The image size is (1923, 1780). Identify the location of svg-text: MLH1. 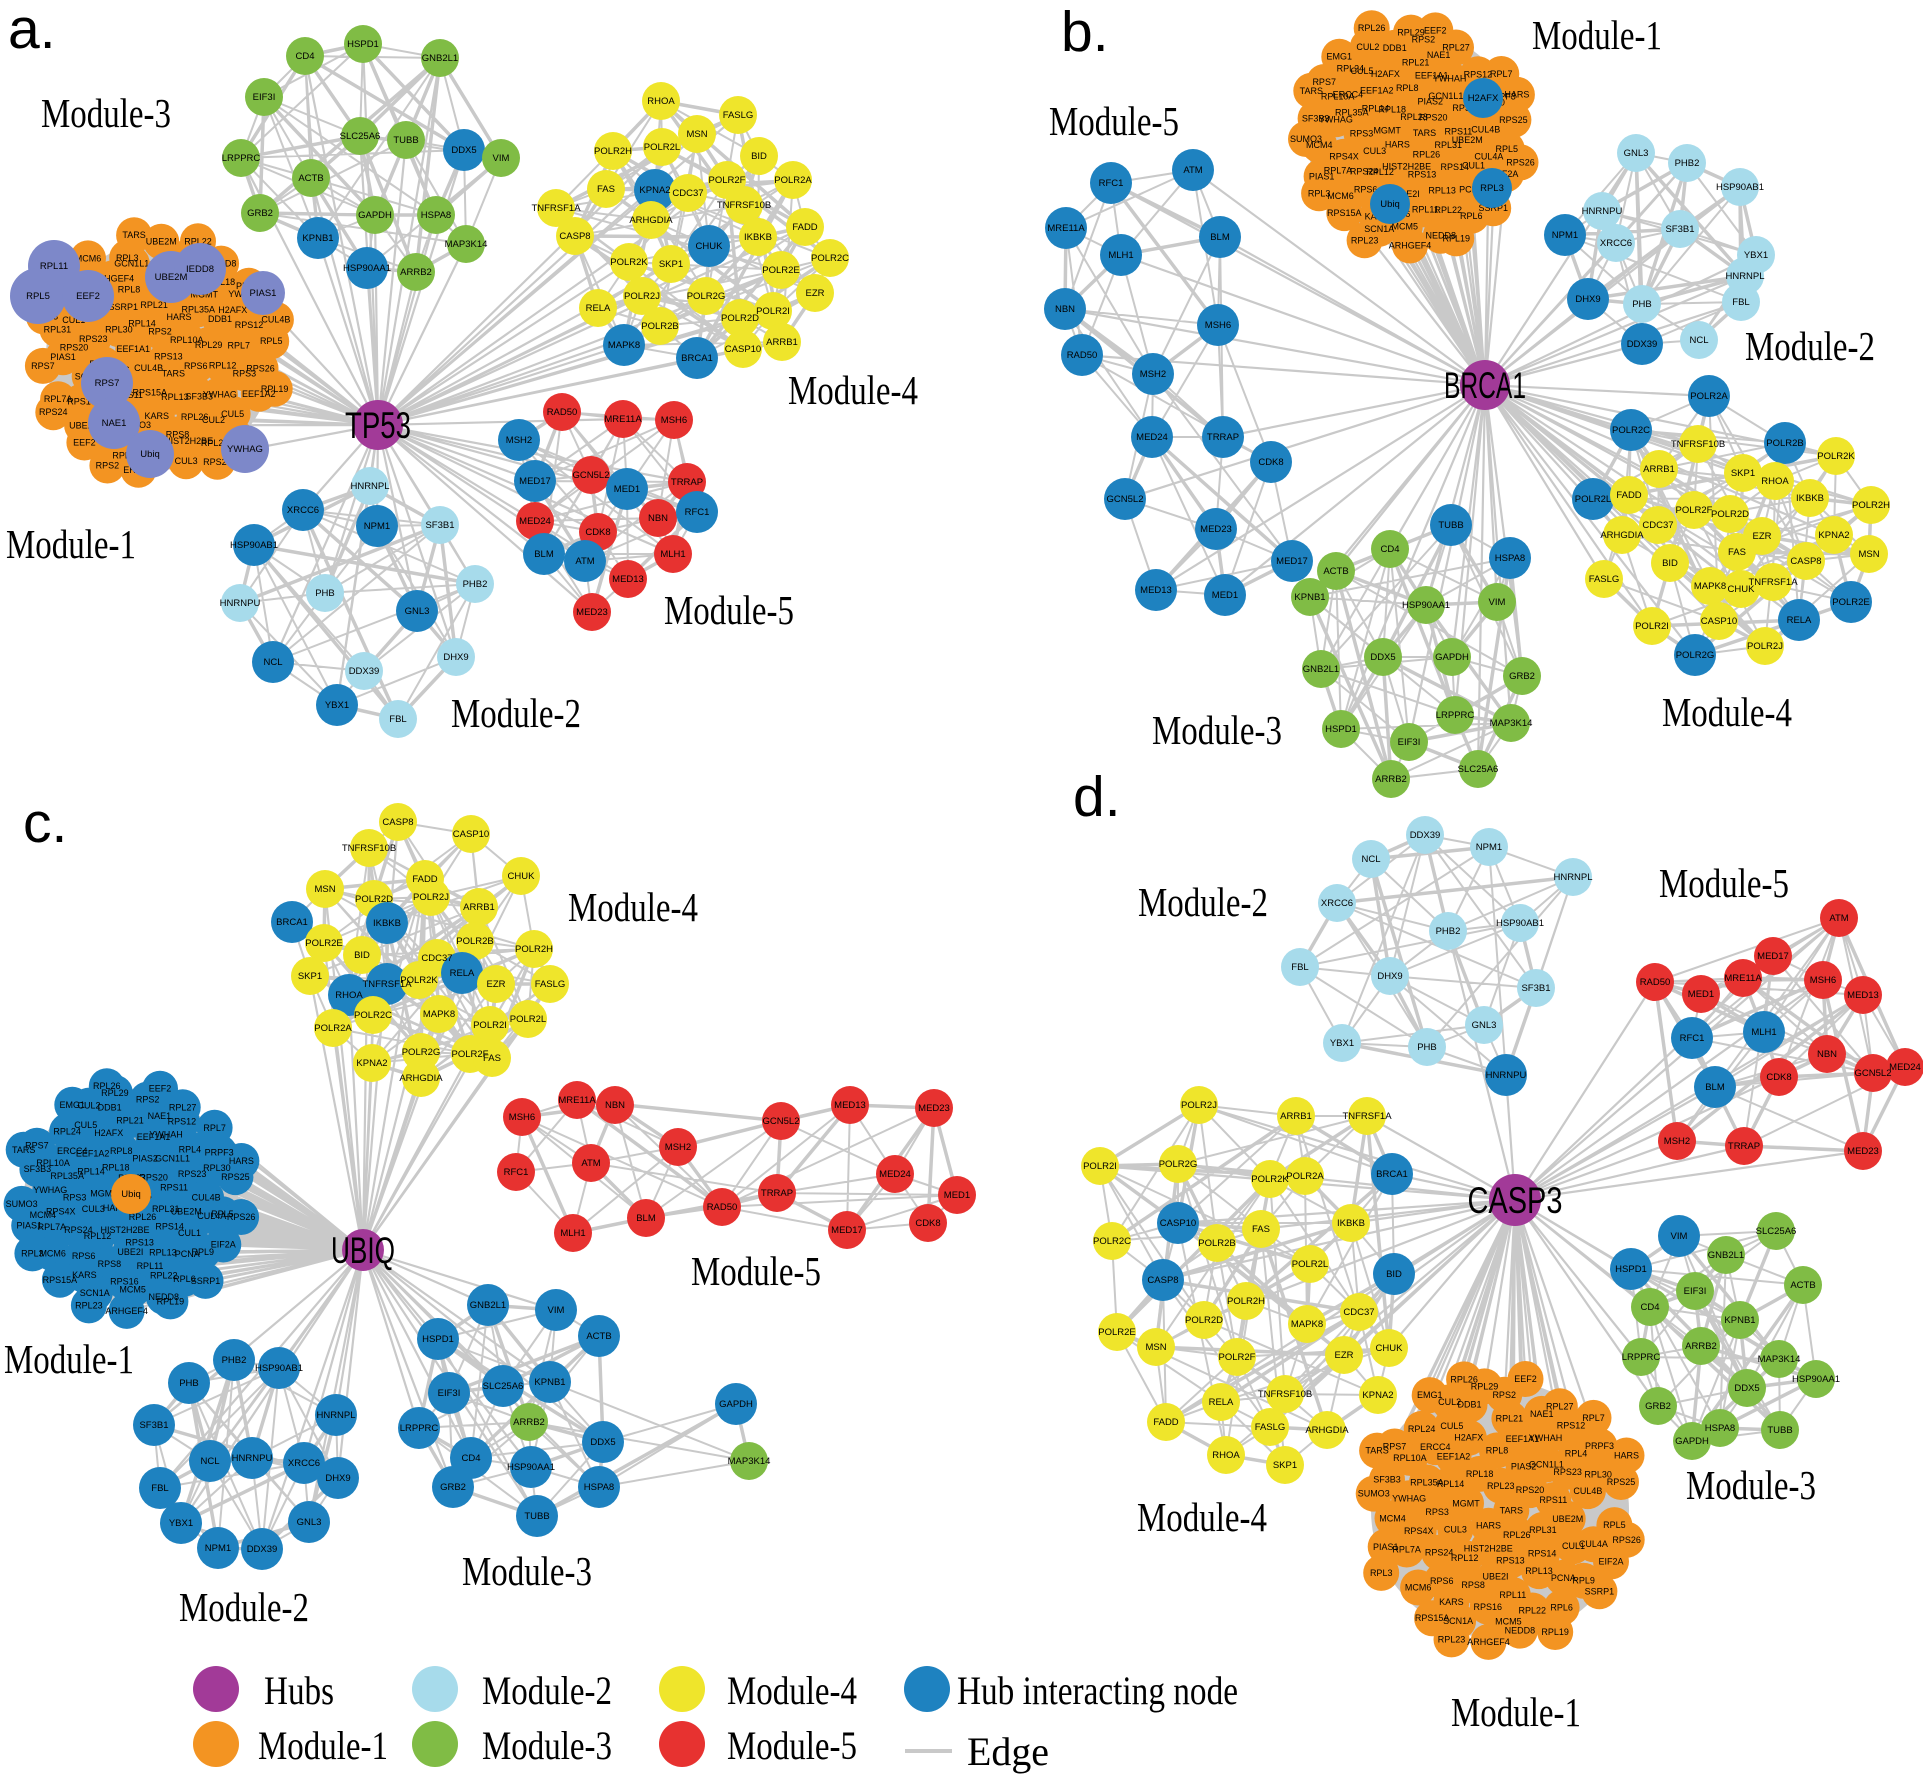
(672, 554).